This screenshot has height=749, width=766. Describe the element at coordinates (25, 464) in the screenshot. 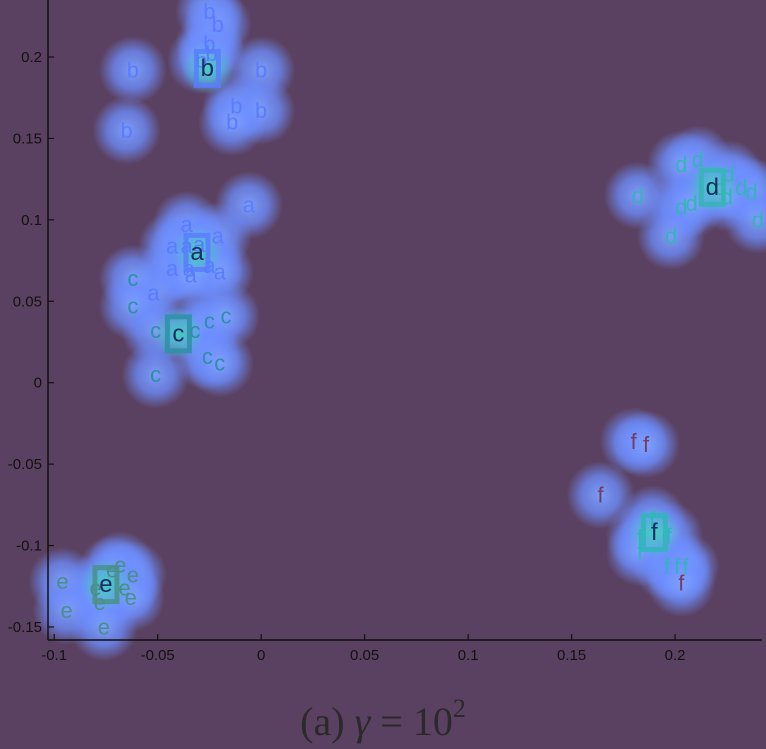

I see `y-tick-label: -0.05` at that location.